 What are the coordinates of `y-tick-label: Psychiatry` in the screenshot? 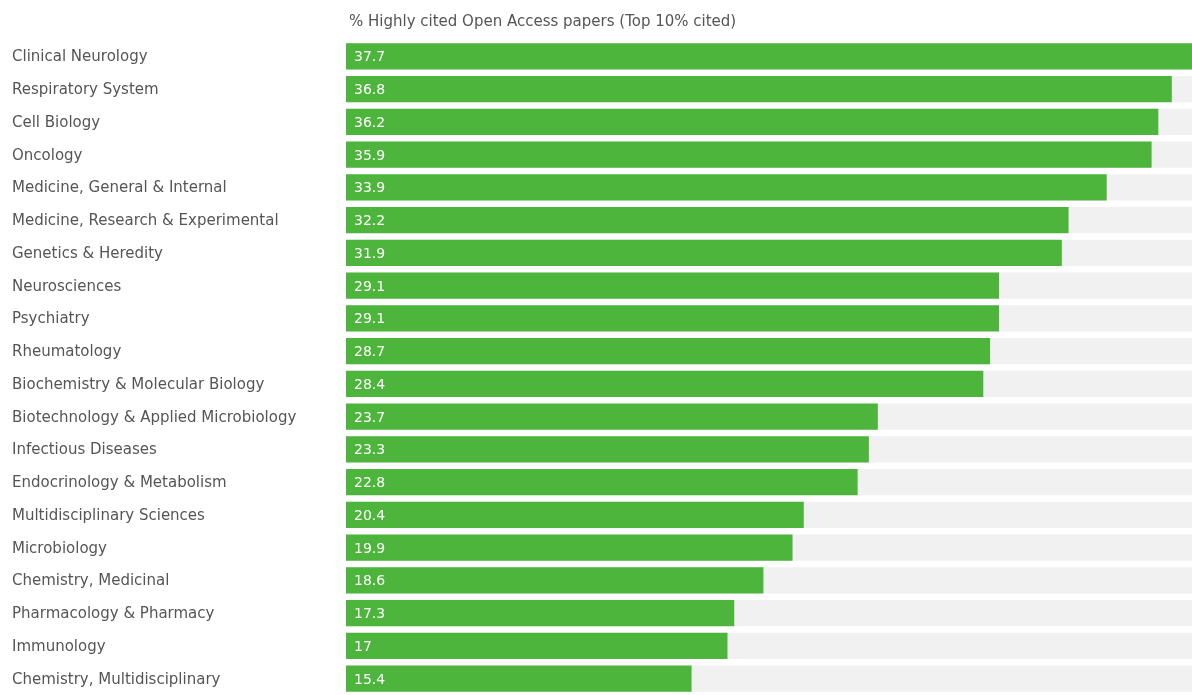 It's located at (51, 318).